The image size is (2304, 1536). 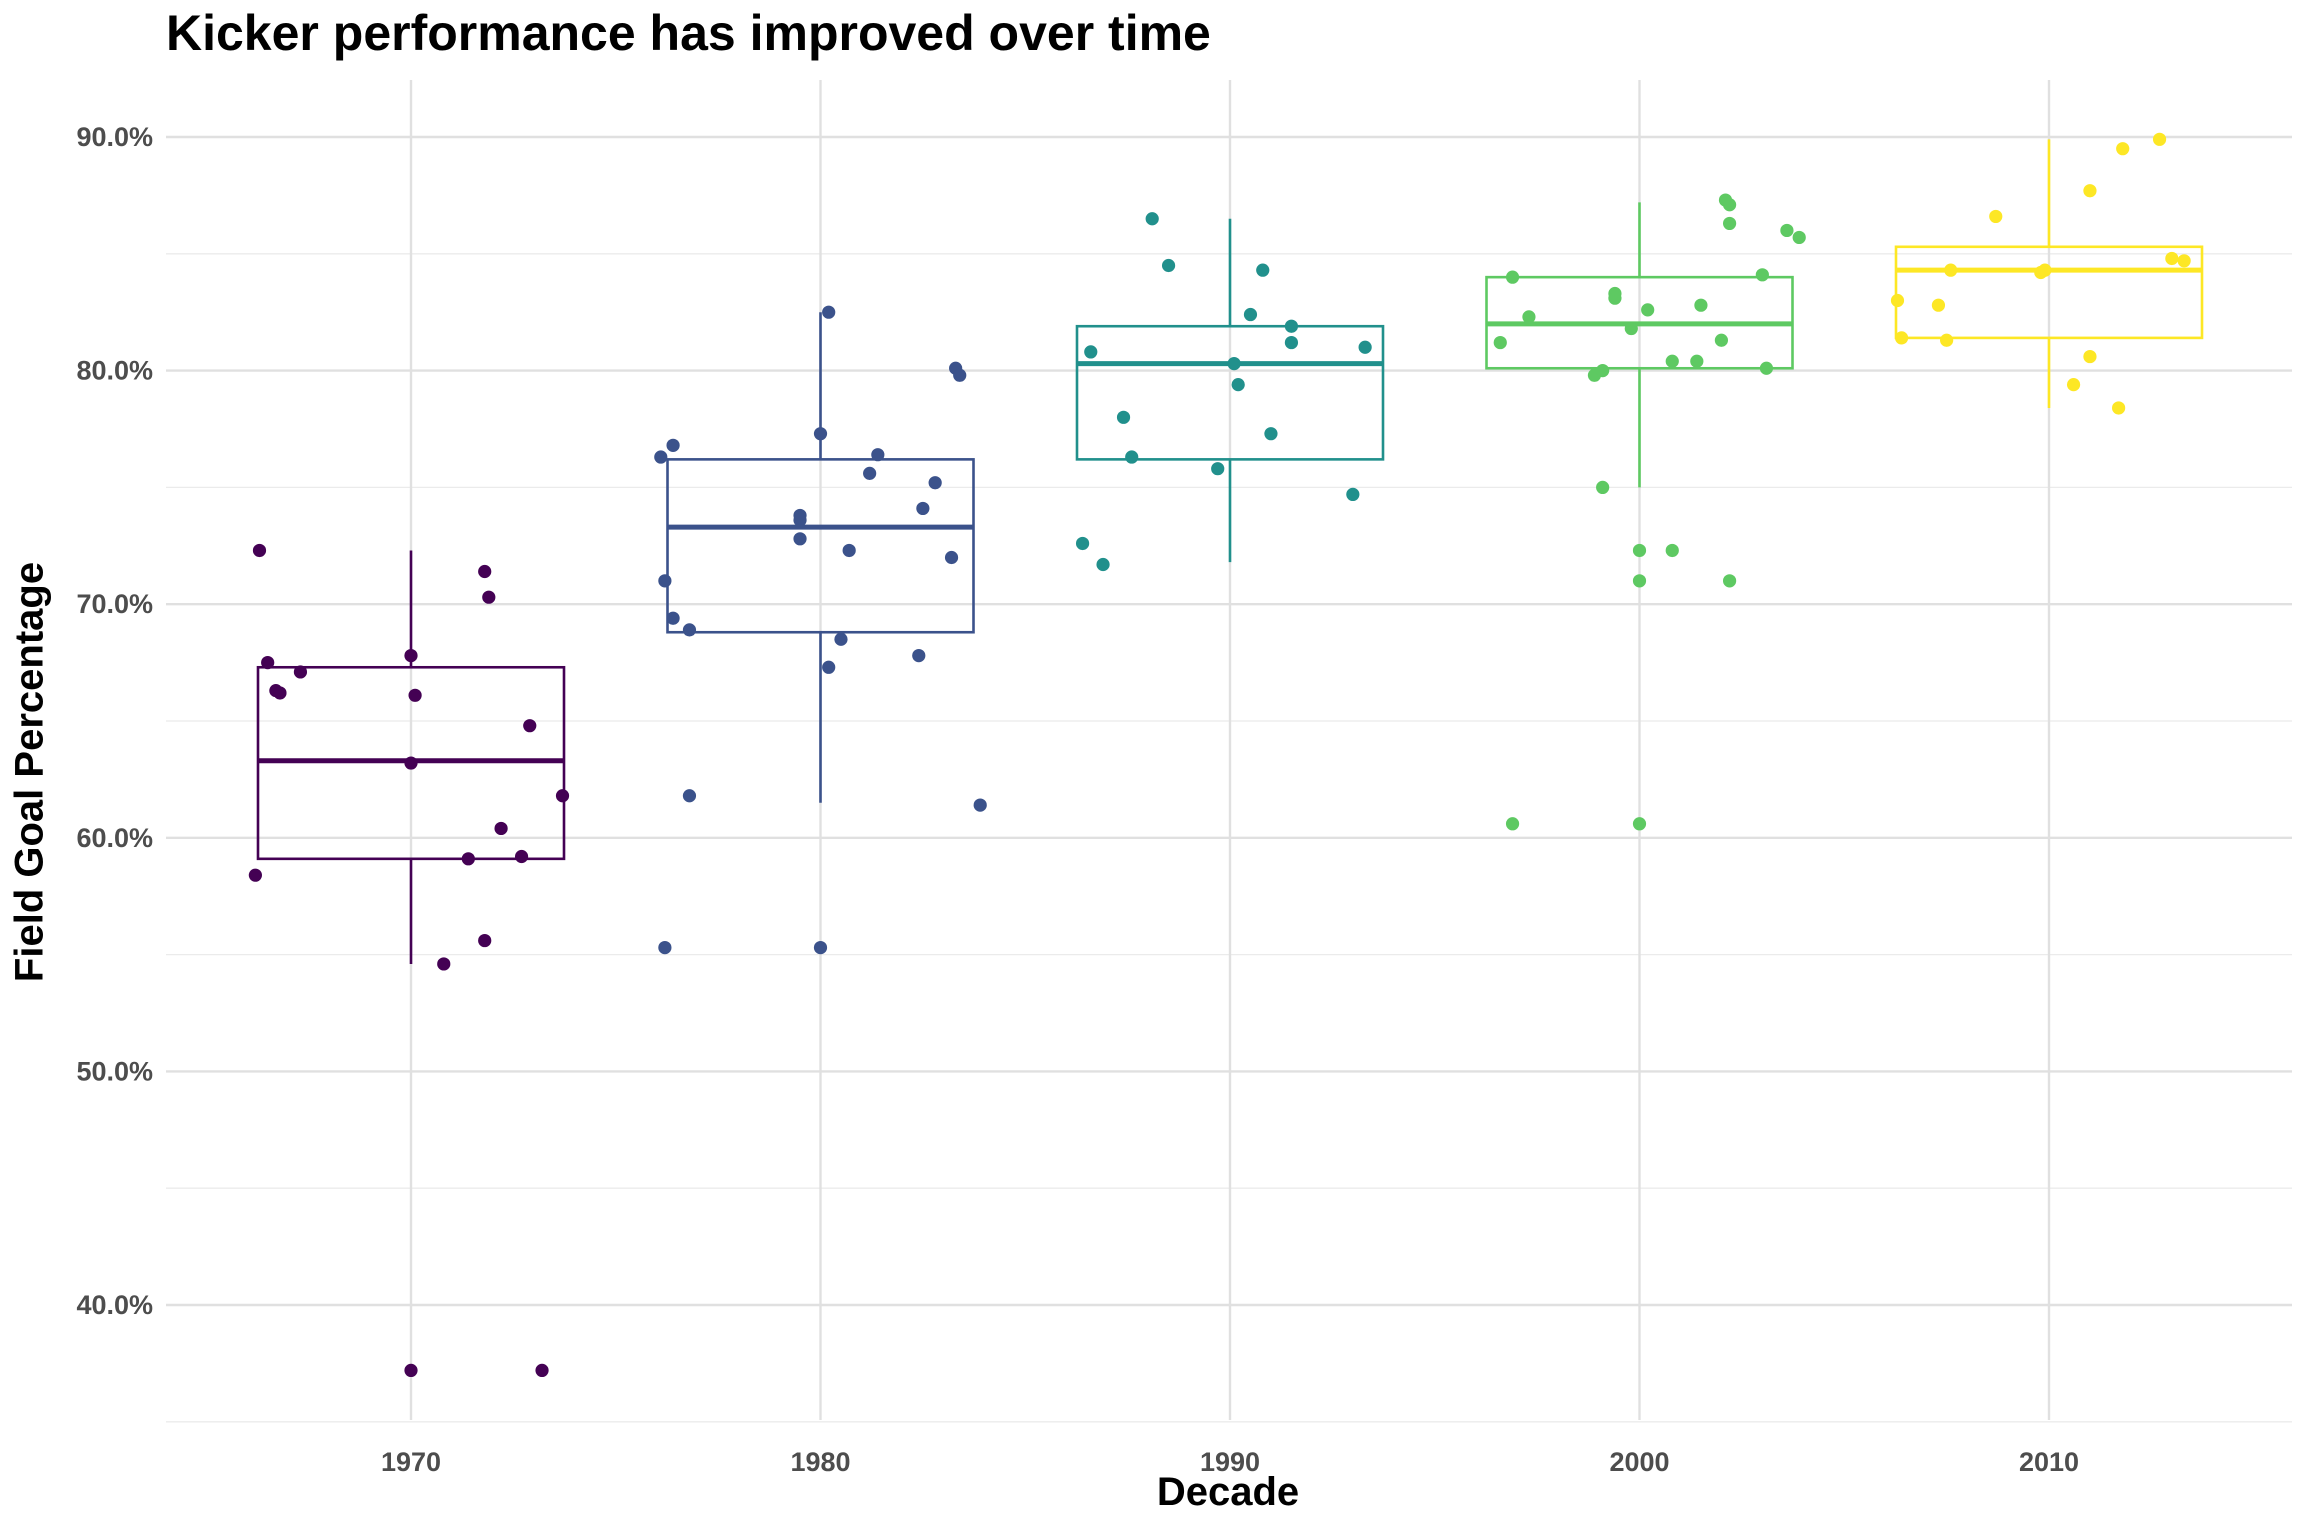 What do you see at coordinates (114, 1305) in the screenshot?
I see `y-tick-label: 40.0%` at bounding box center [114, 1305].